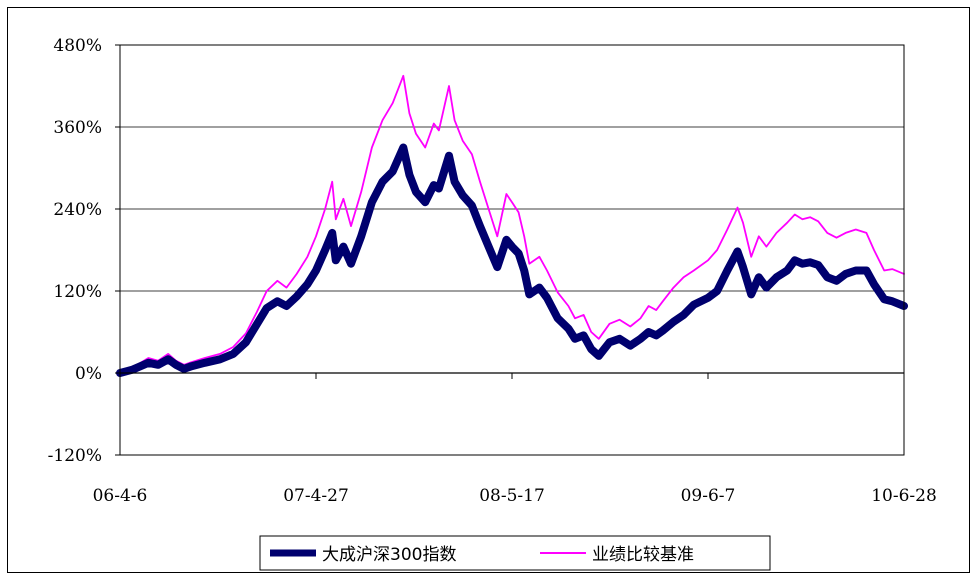  What do you see at coordinates (77, 292) in the screenshot?
I see `y-tick-label: 120%` at bounding box center [77, 292].